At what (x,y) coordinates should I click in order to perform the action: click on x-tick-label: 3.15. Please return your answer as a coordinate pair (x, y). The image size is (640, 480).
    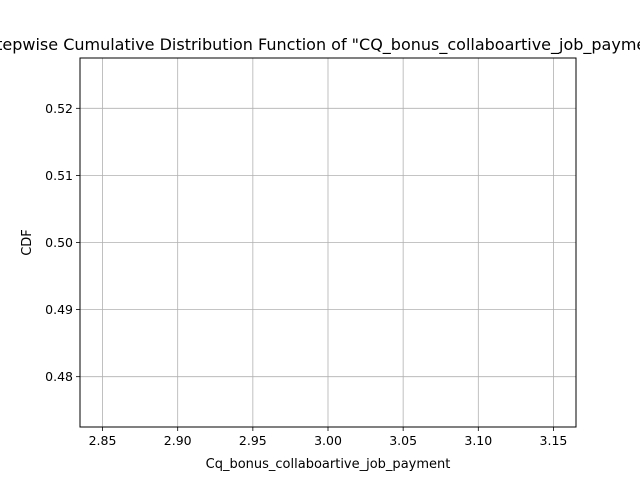
    Looking at the image, I should click on (554, 440).